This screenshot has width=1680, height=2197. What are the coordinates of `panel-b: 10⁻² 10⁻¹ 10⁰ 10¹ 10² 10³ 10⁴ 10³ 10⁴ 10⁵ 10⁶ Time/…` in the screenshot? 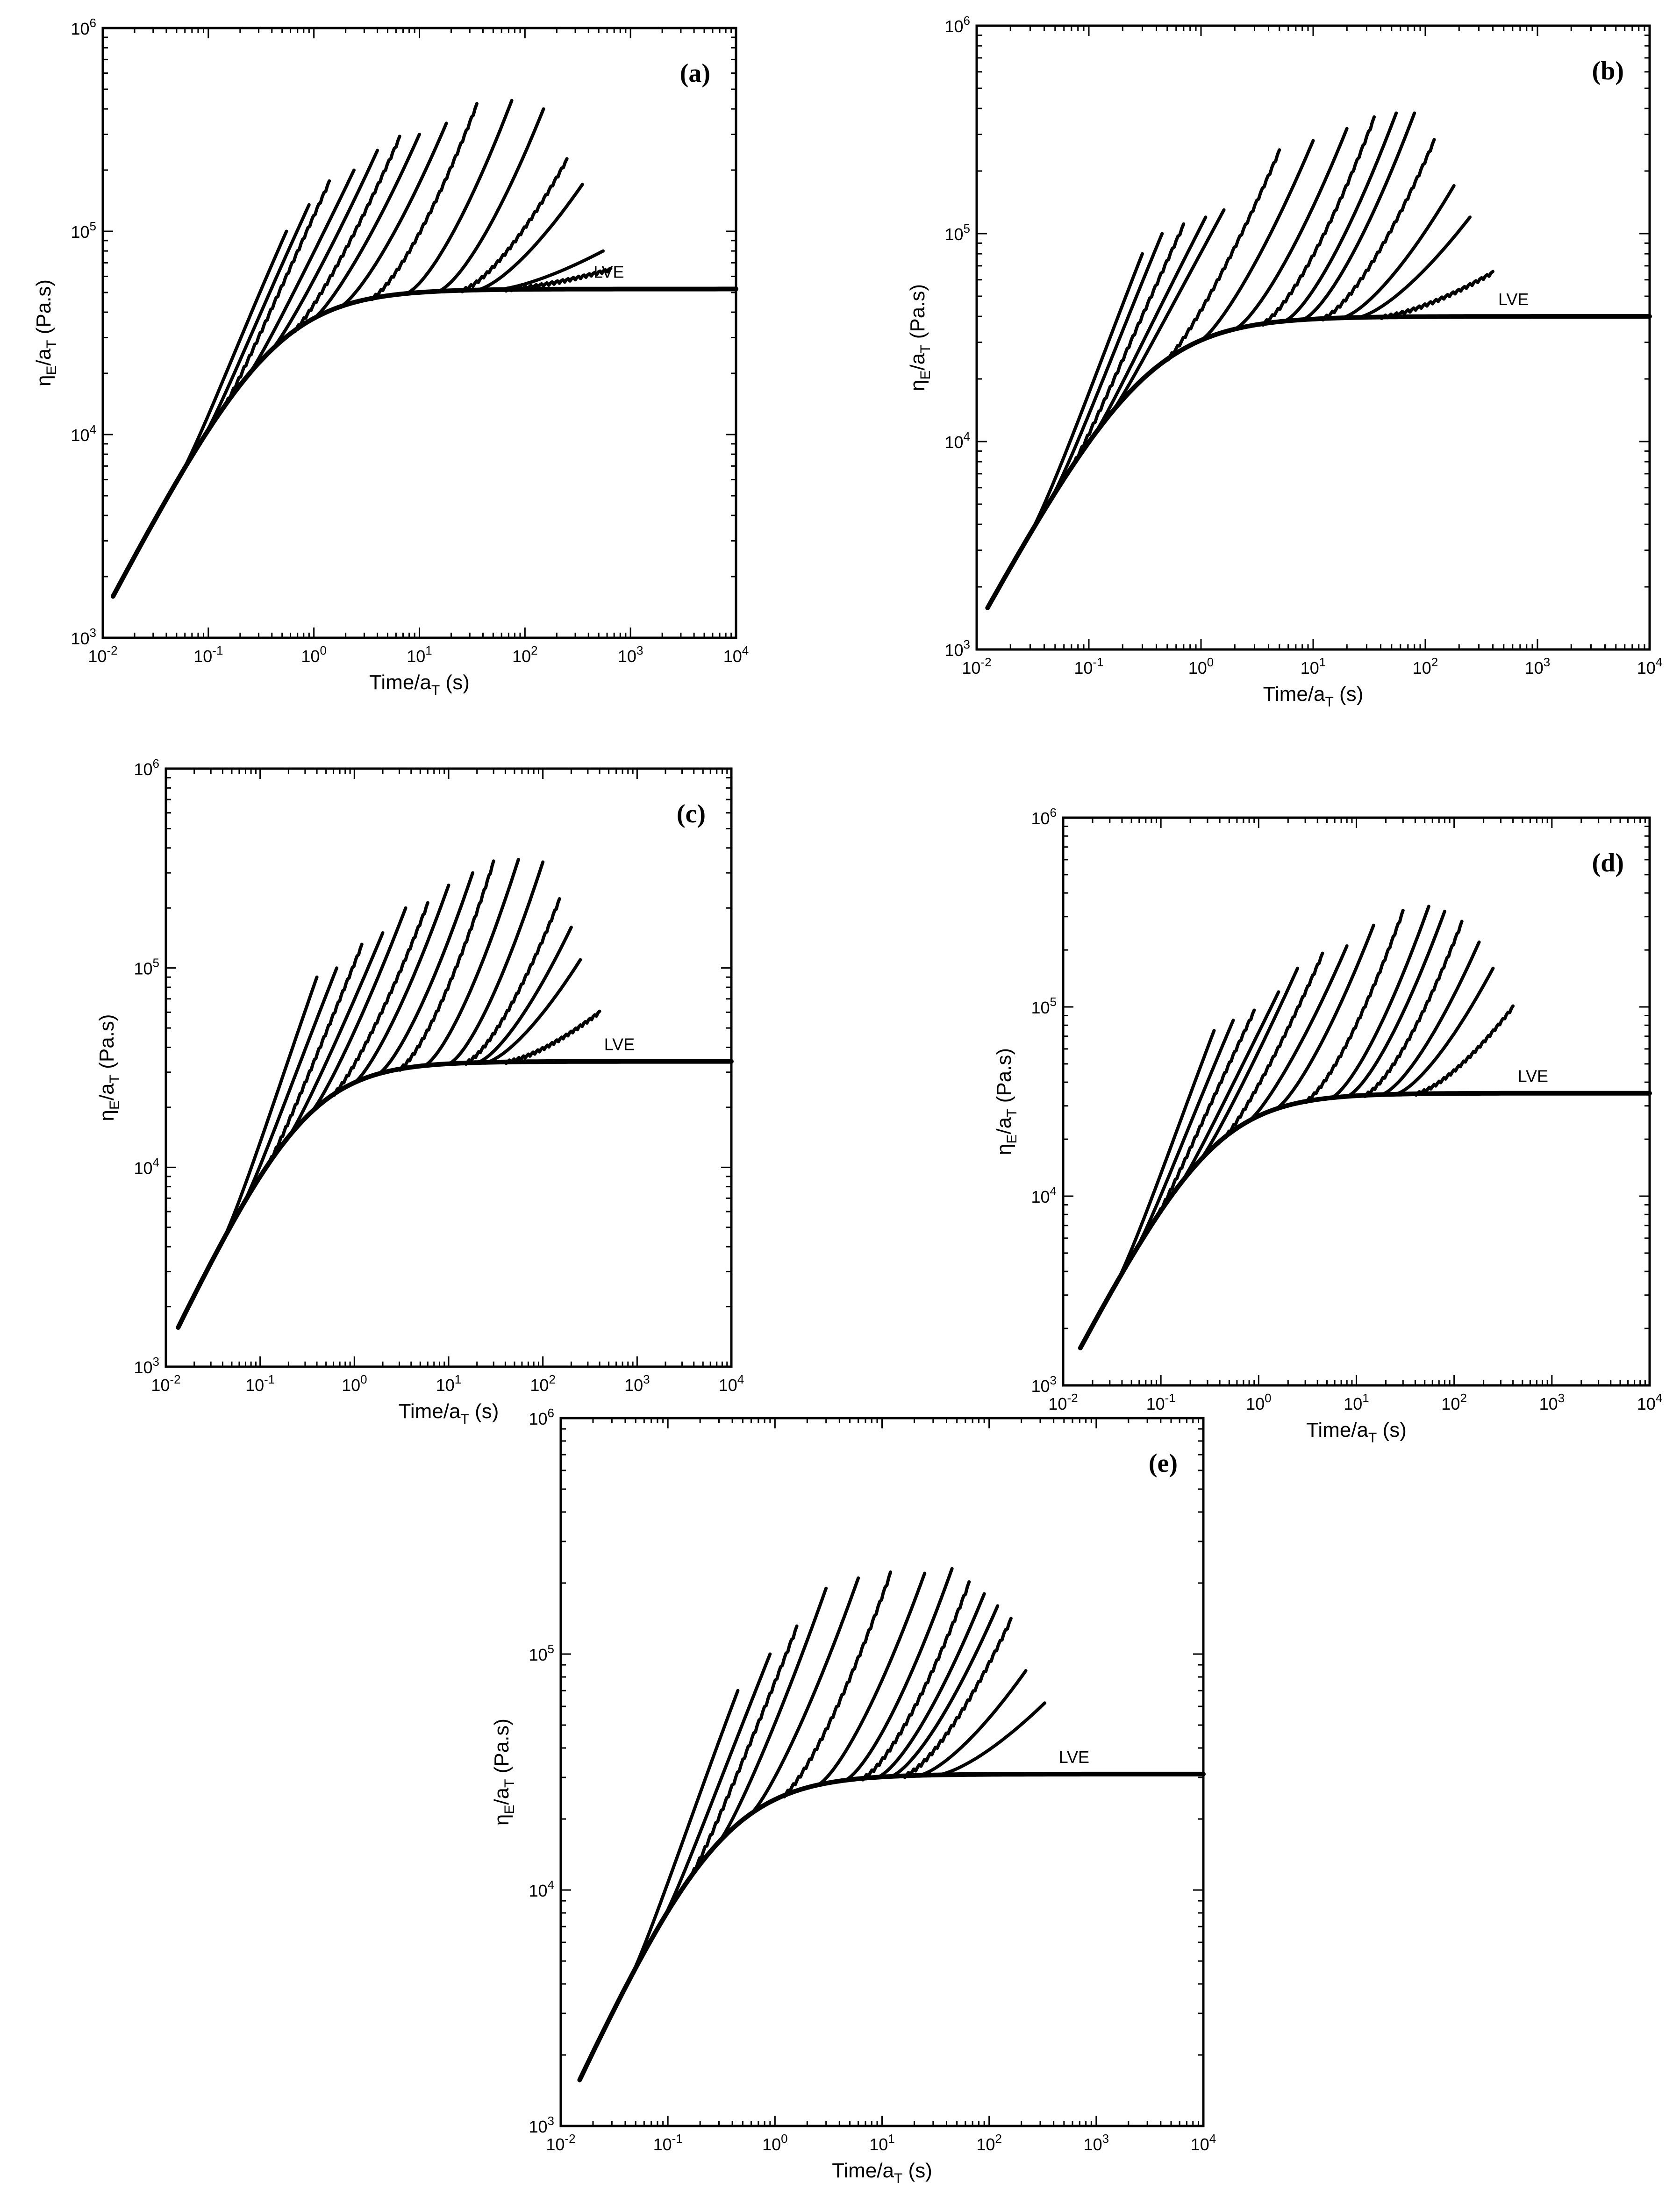 It's located at (1284, 362).